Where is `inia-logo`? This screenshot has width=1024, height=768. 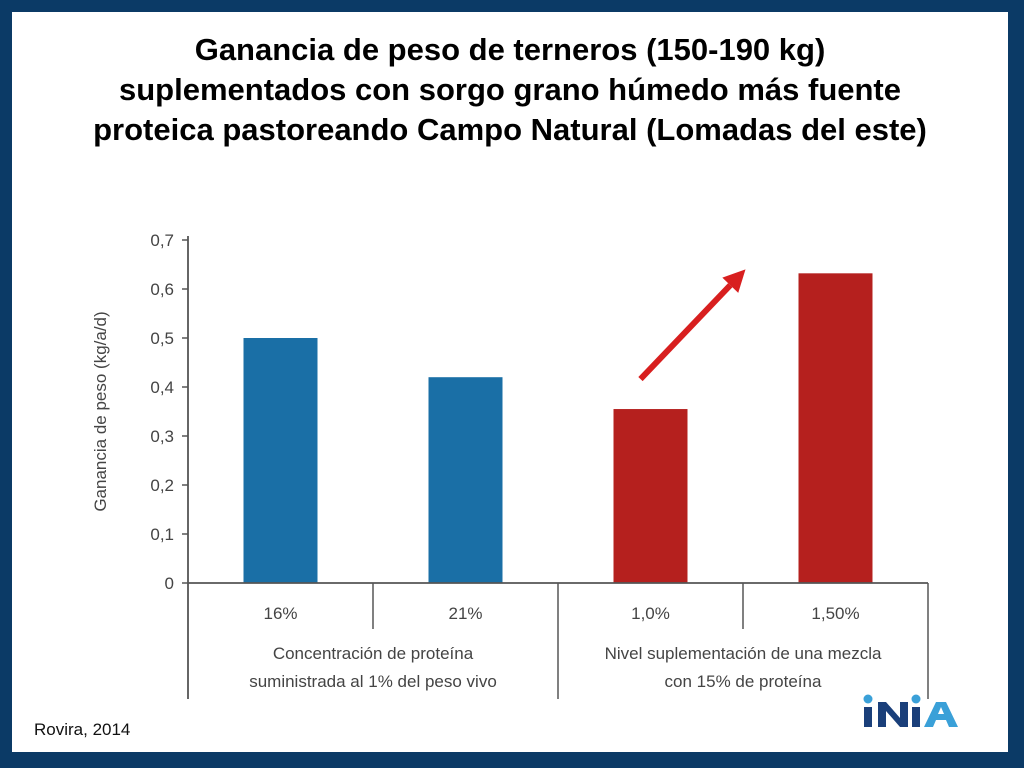 inia-logo is located at coordinates (910, 710).